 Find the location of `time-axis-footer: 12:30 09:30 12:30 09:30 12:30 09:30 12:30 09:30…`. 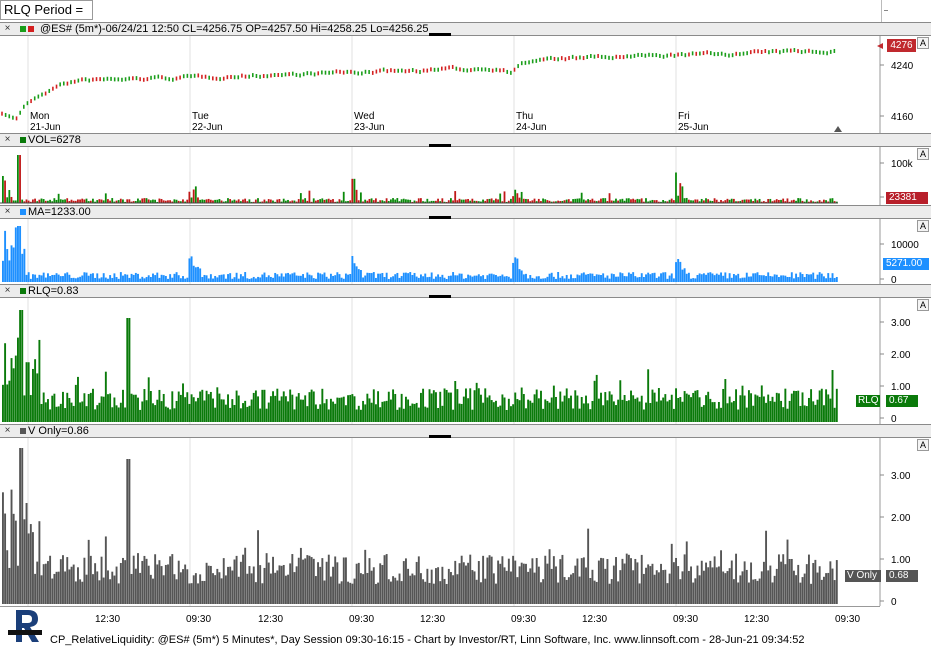

time-axis-footer: 12:30 09:30 12:30 09:30 12:30 09:30 12:30 09:30… is located at coordinates (465, 626).